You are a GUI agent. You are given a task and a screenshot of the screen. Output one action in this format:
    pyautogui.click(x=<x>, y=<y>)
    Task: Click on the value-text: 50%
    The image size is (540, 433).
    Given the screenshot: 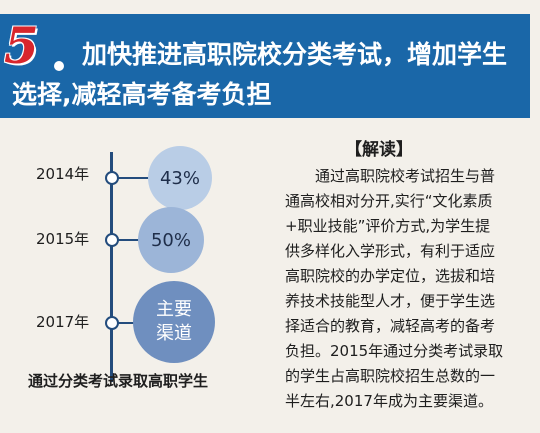 What is the action you would take?
    pyautogui.click(x=171, y=240)
    